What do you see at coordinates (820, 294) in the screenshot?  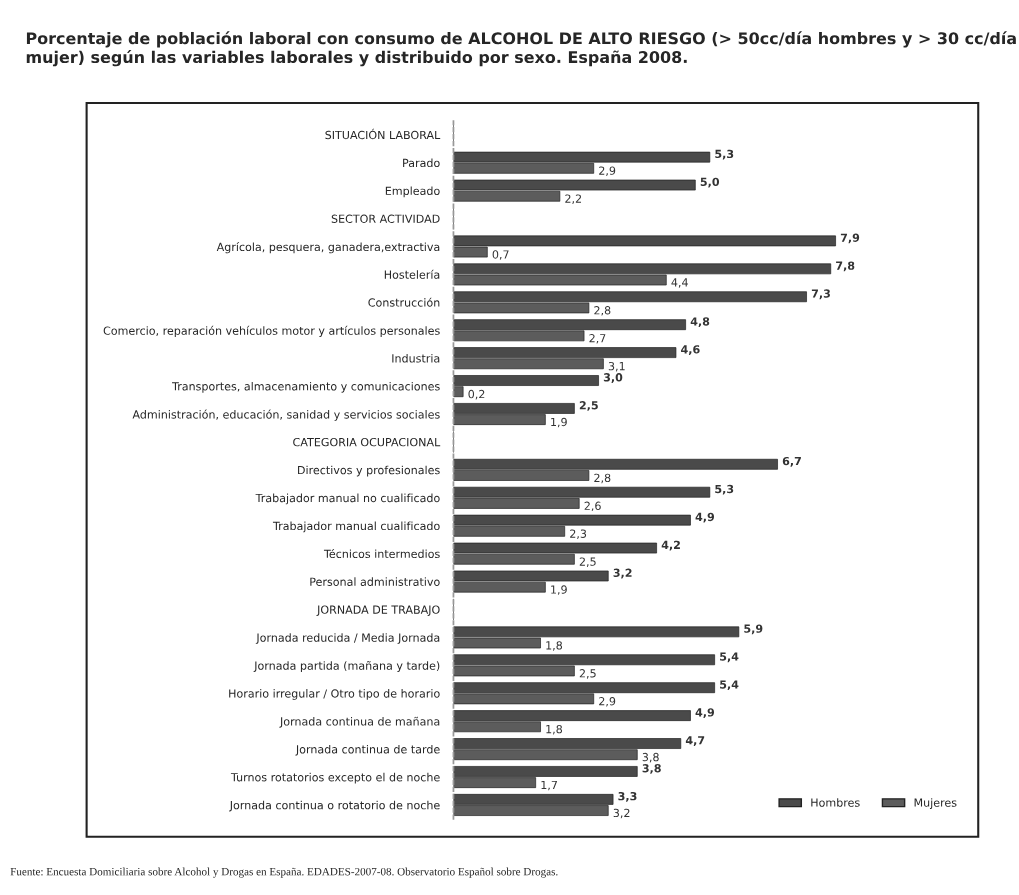 I see `data-label: 7,3` at bounding box center [820, 294].